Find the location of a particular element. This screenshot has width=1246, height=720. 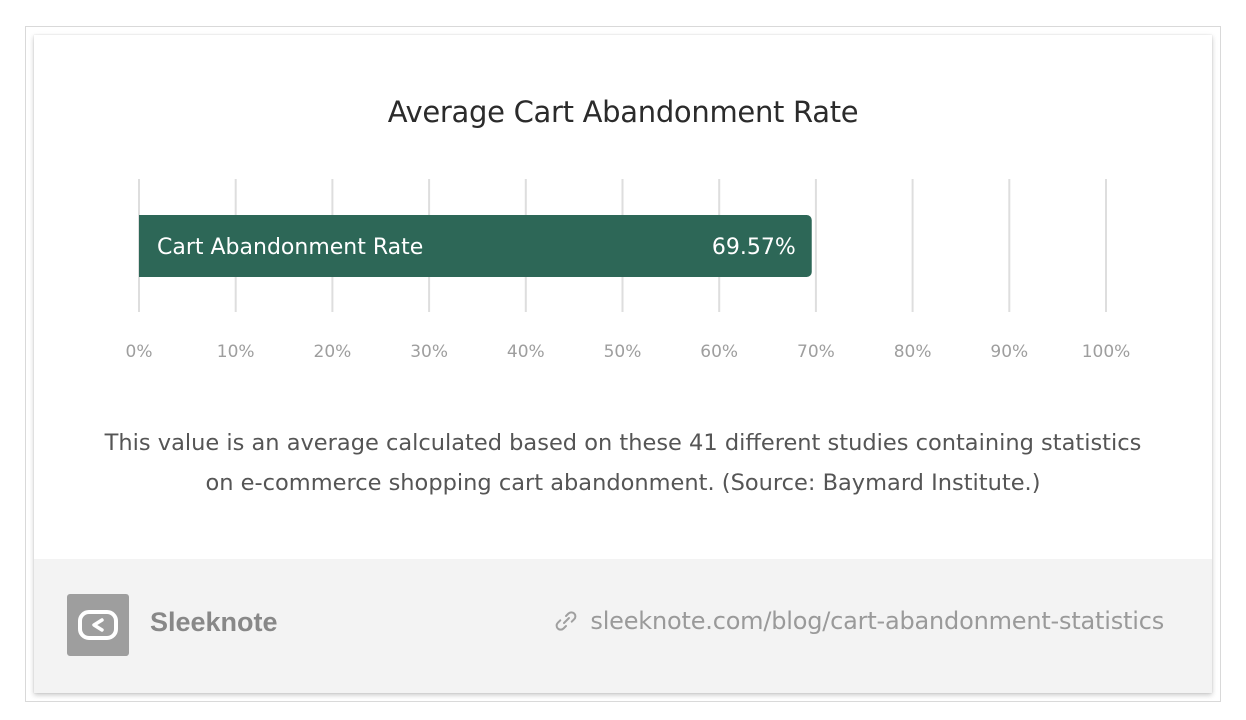

x-tick-label: 70% is located at coordinates (816, 352).